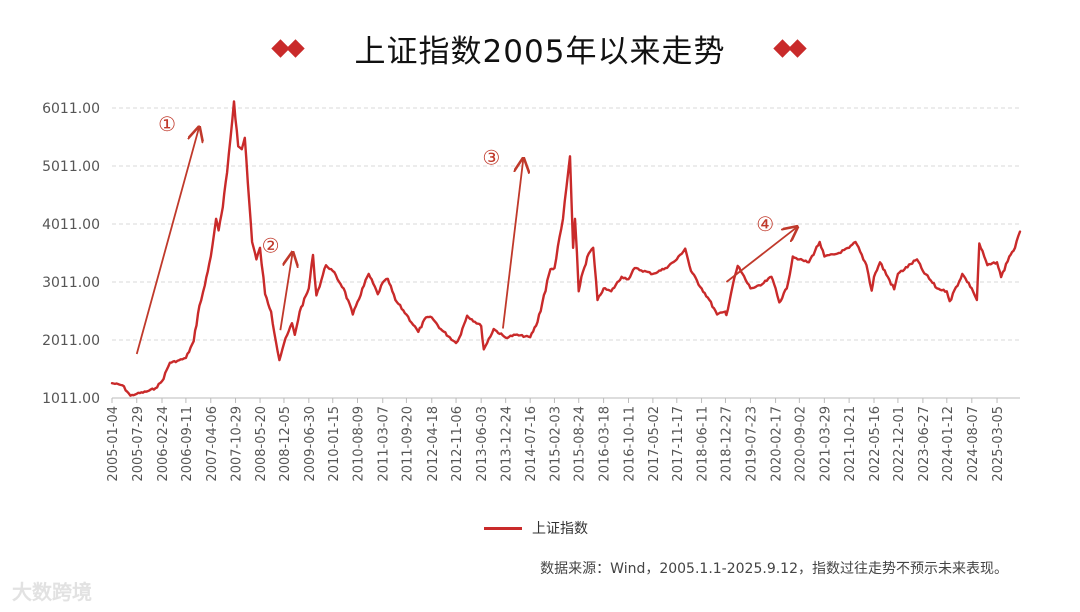 This screenshot has width=1080, height=612. I want to click on x-tick-label: 2018-06-11, so click(703, 444).